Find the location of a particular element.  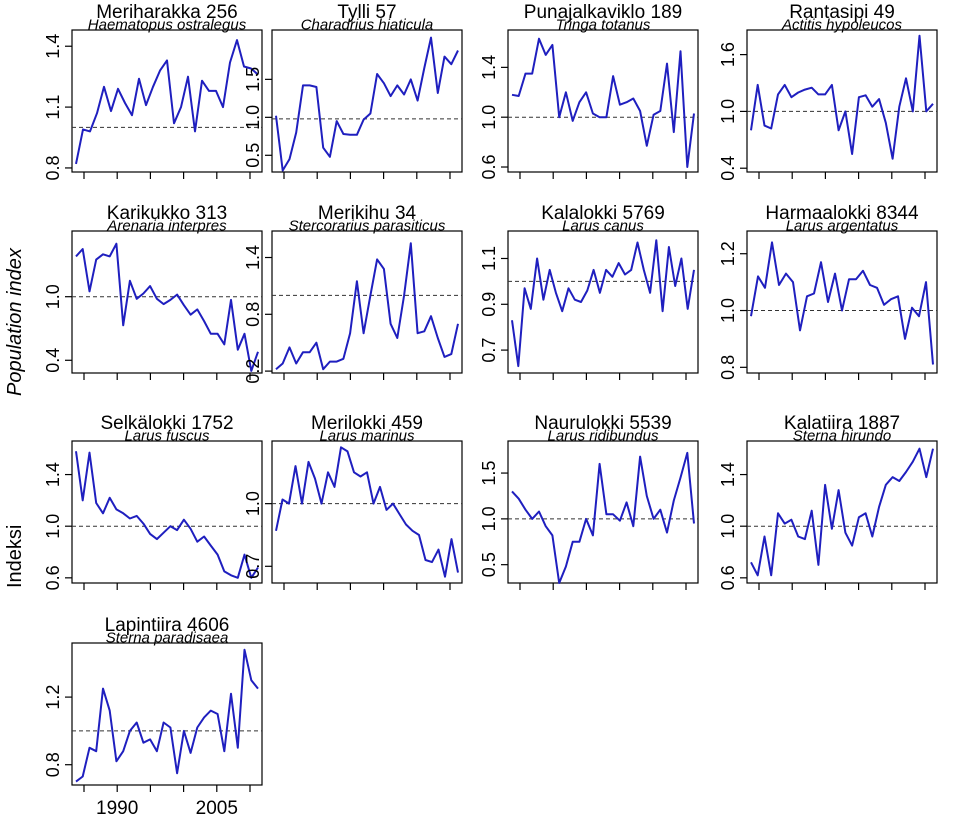

panel-subtitle: Larus fuscus is located at coordinates (167, 436).